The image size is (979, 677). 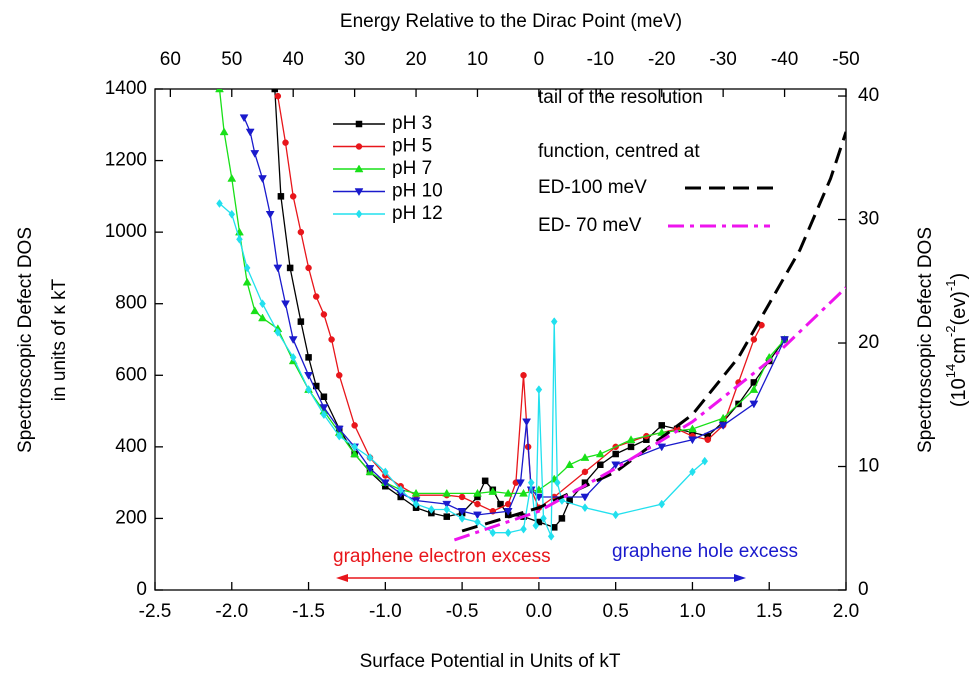 I want to click on y-axis-label: Spectroscopic Defect DOS, so click(x=25, y=340).